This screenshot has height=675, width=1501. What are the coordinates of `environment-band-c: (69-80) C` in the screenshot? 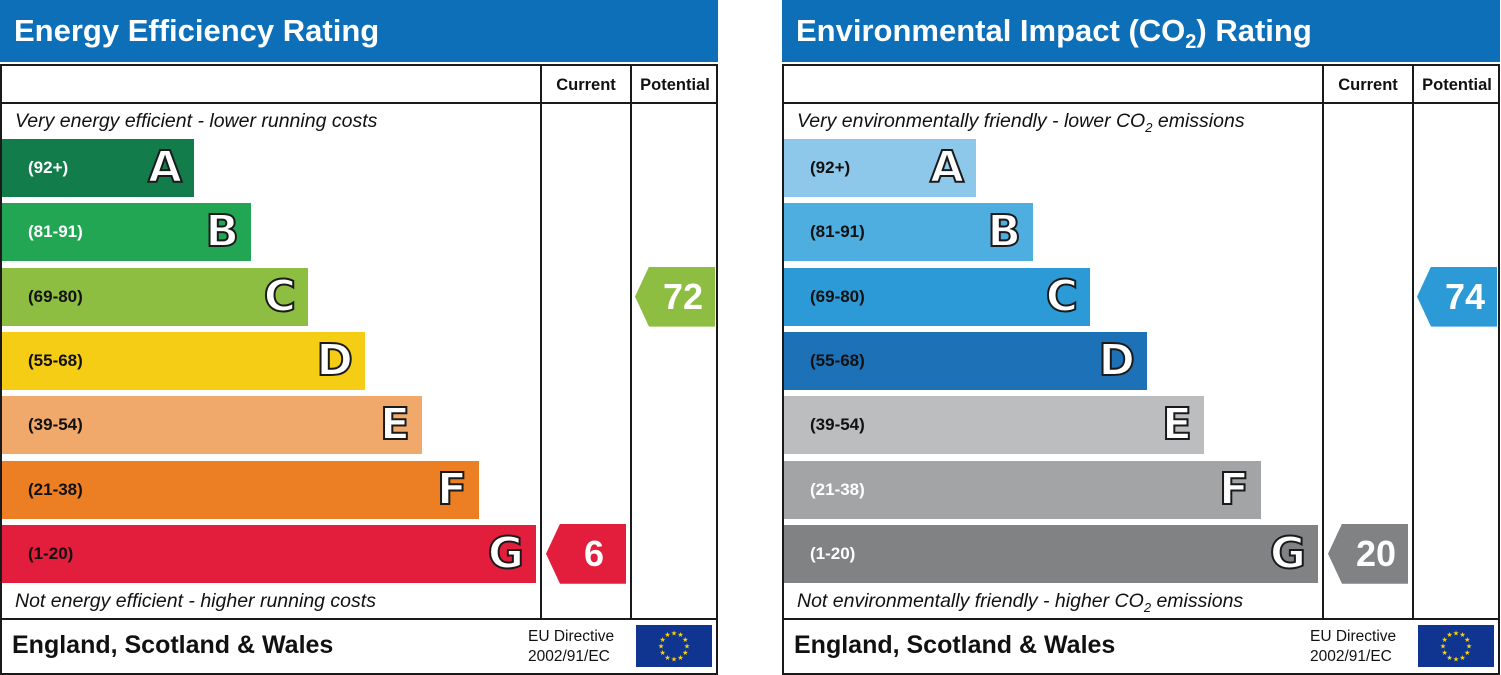 It's located at (937, 296).